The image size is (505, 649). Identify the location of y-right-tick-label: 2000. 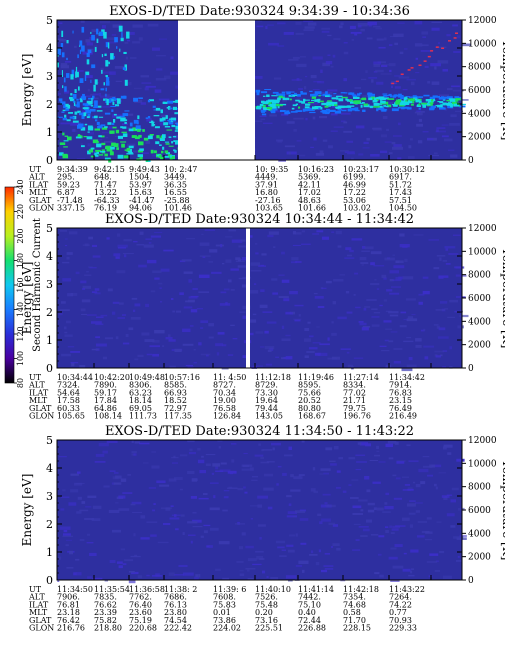
(479, 138).